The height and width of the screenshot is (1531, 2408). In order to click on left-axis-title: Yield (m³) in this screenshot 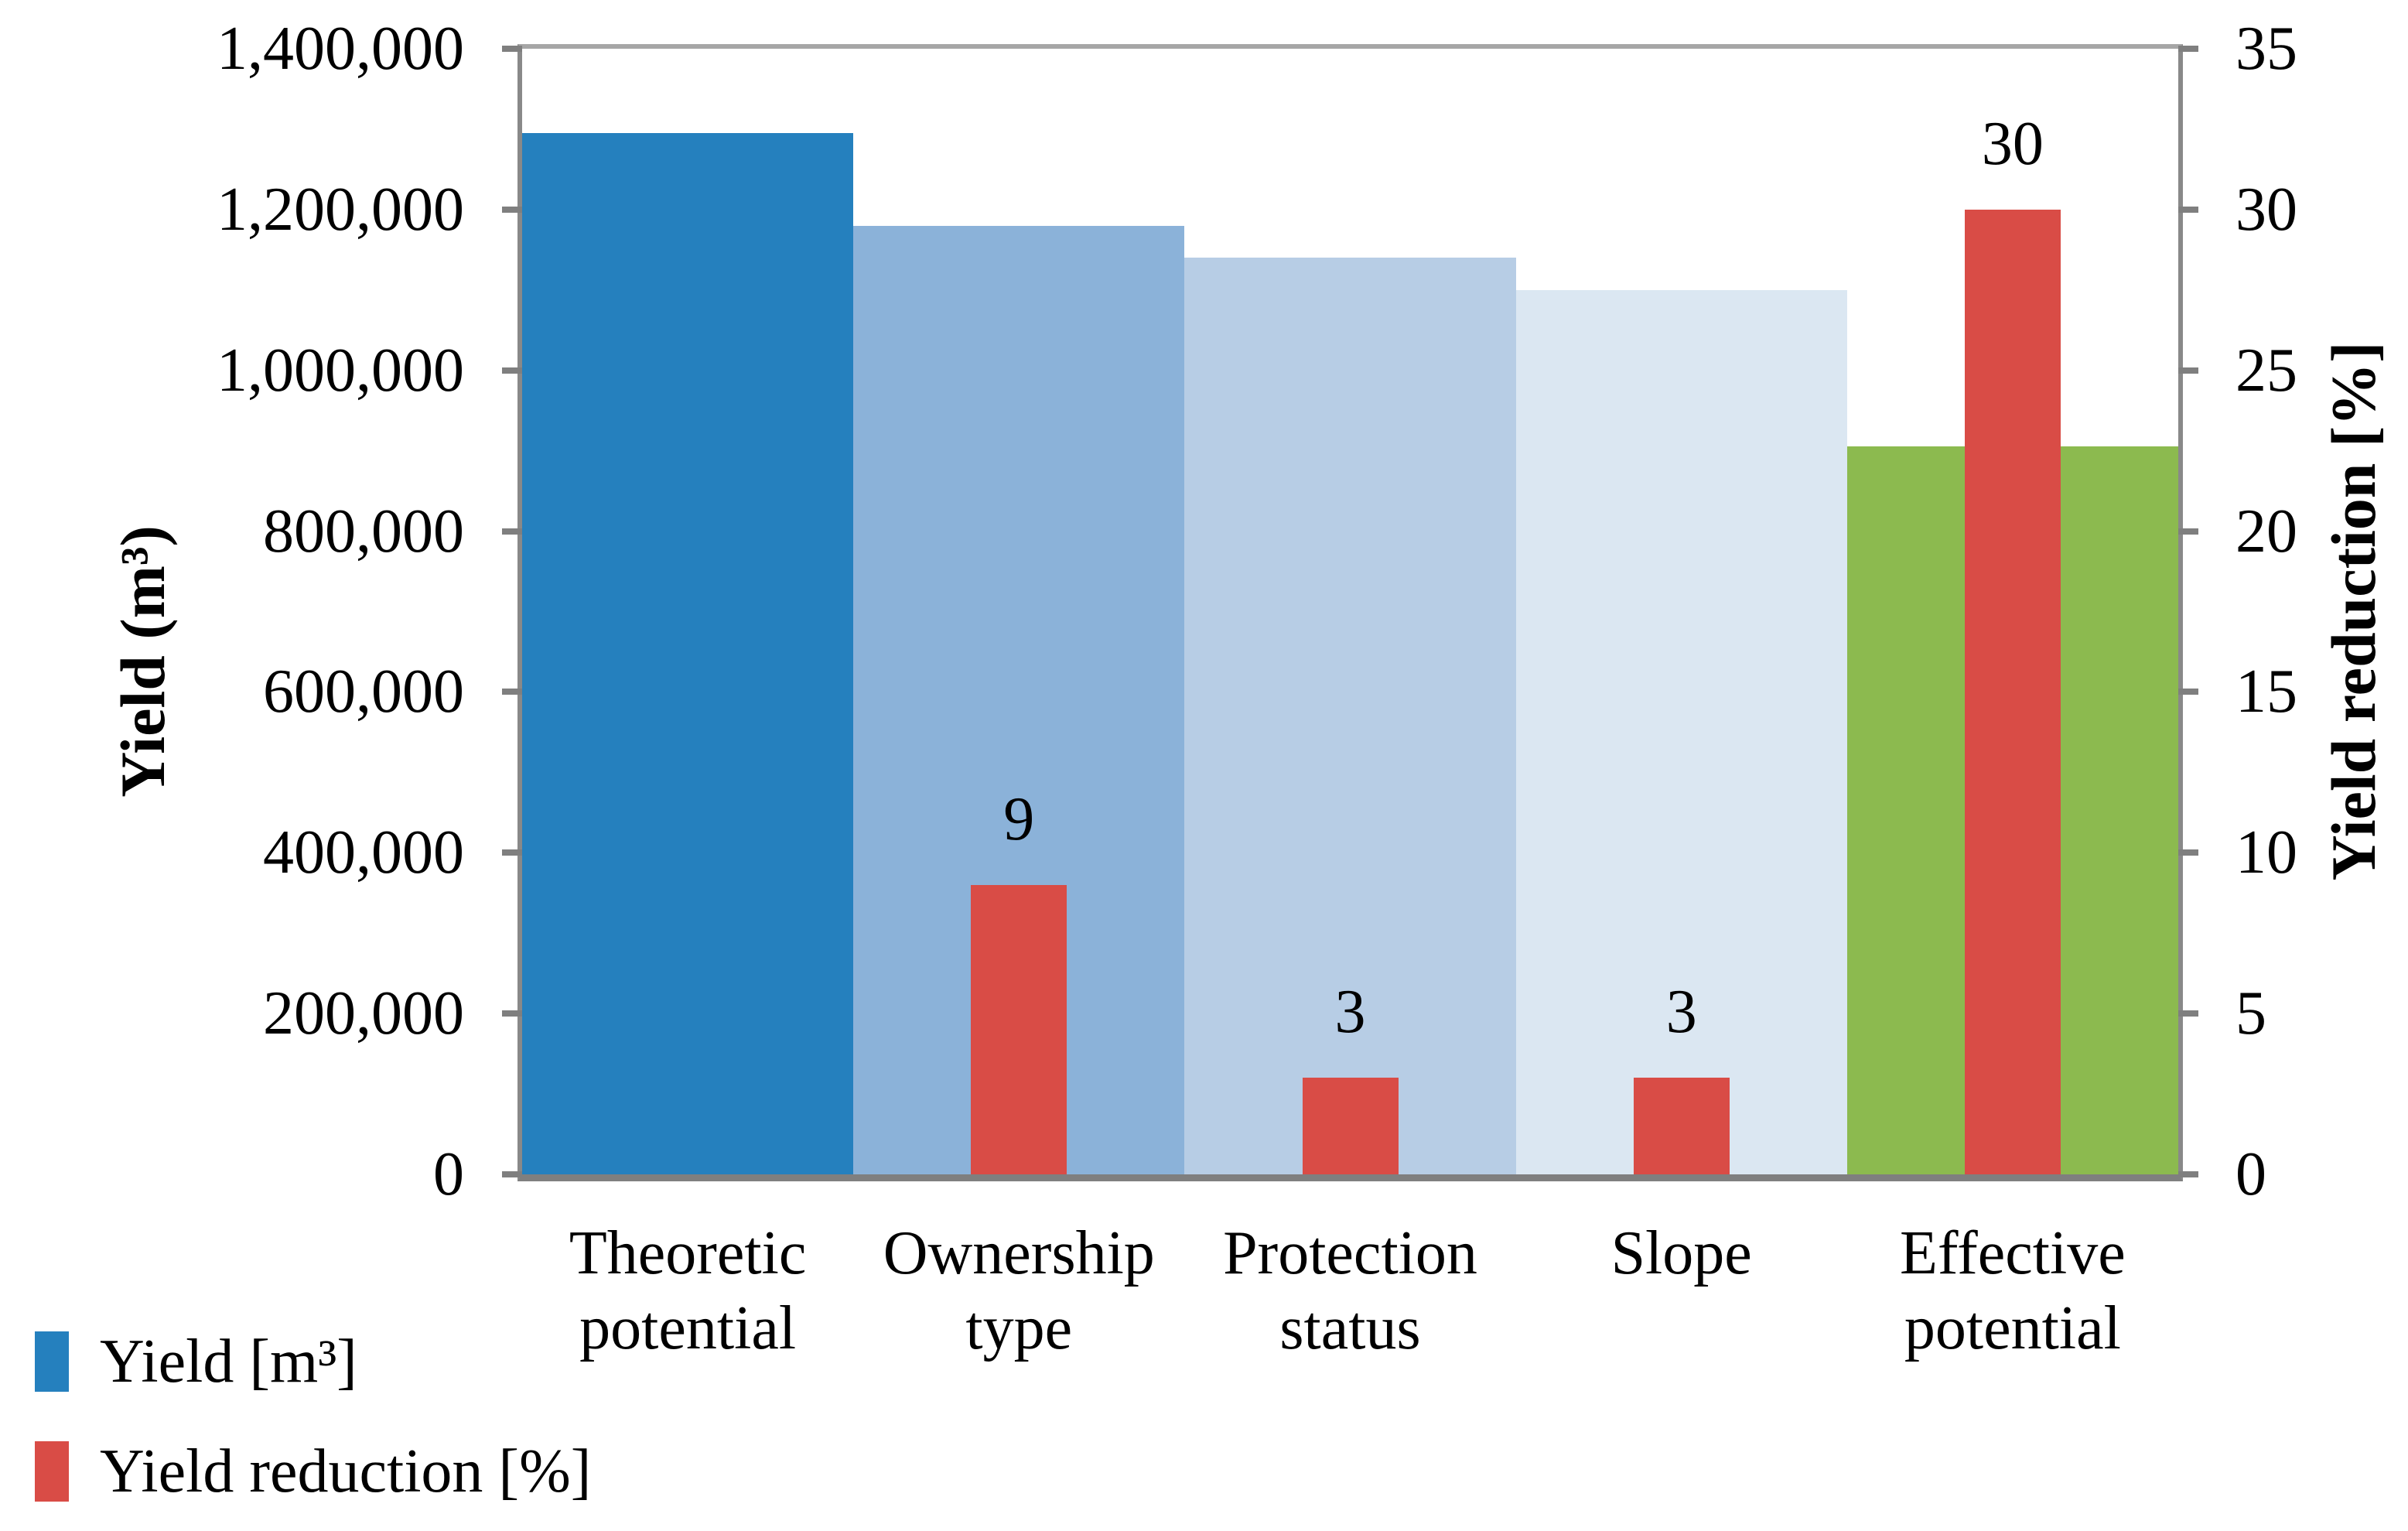, I will do `click(143, 661)`.